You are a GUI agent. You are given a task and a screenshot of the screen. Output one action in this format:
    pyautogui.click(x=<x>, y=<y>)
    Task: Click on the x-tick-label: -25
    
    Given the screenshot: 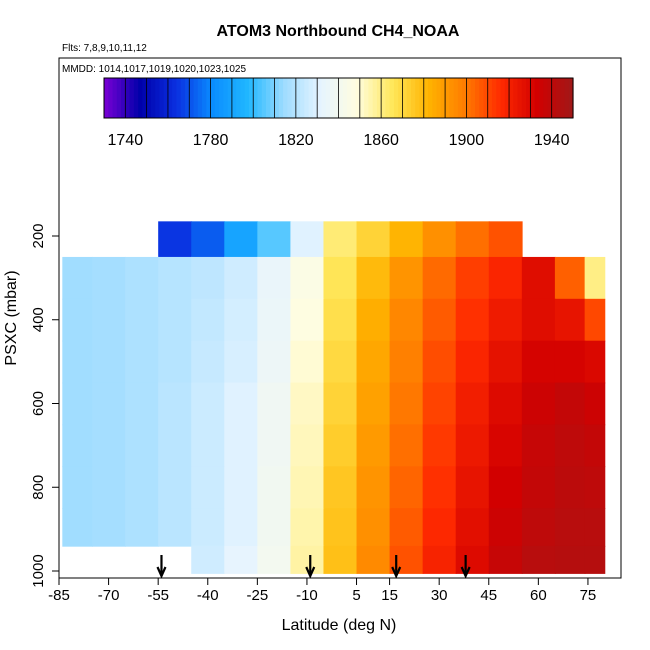 What is the action you would take?
    pyautogui.click(x=258, y=595)
    